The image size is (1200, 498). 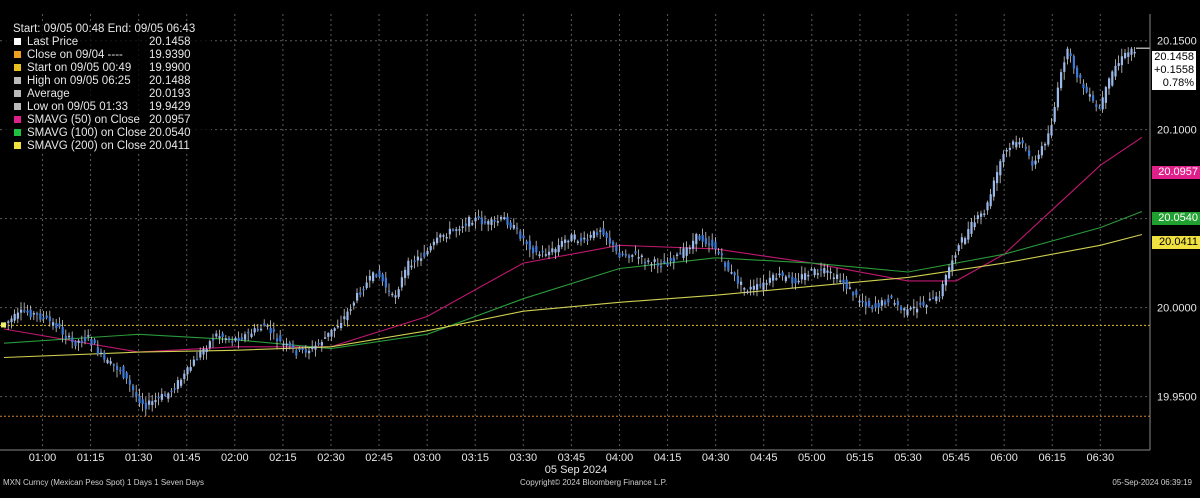 I want to click on x-tick-label: 04:30, so click(x=716, y=458).